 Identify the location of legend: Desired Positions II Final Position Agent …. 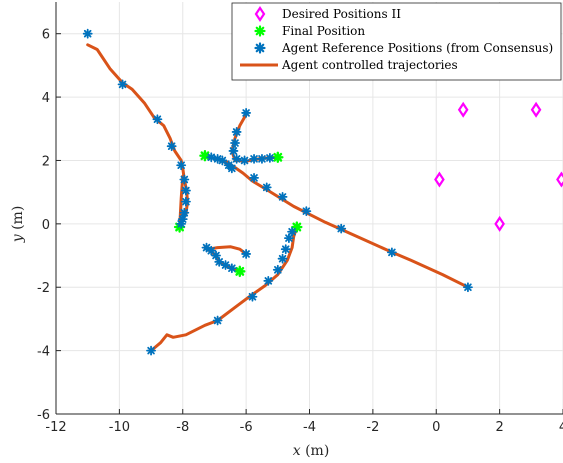
(396, 41).